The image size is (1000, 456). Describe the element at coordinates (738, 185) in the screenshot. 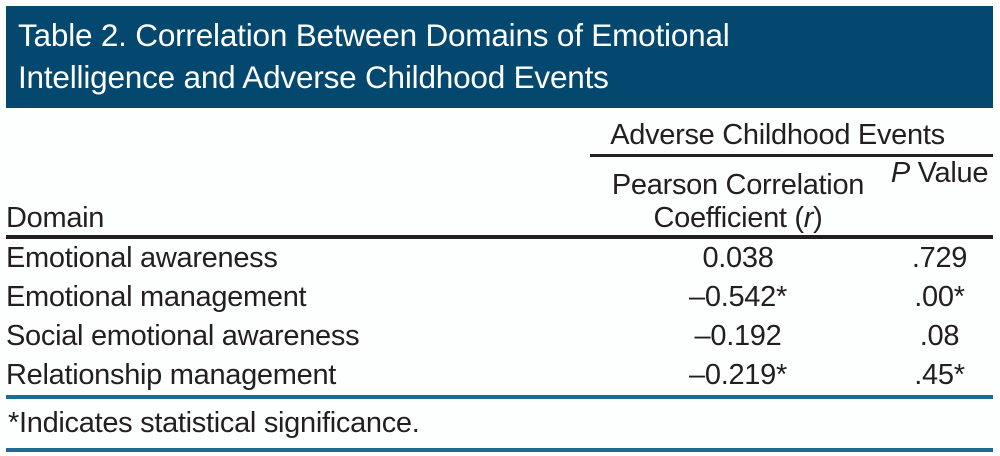

I see `pearson-header-line-1: Pearson Correlation` at that location.